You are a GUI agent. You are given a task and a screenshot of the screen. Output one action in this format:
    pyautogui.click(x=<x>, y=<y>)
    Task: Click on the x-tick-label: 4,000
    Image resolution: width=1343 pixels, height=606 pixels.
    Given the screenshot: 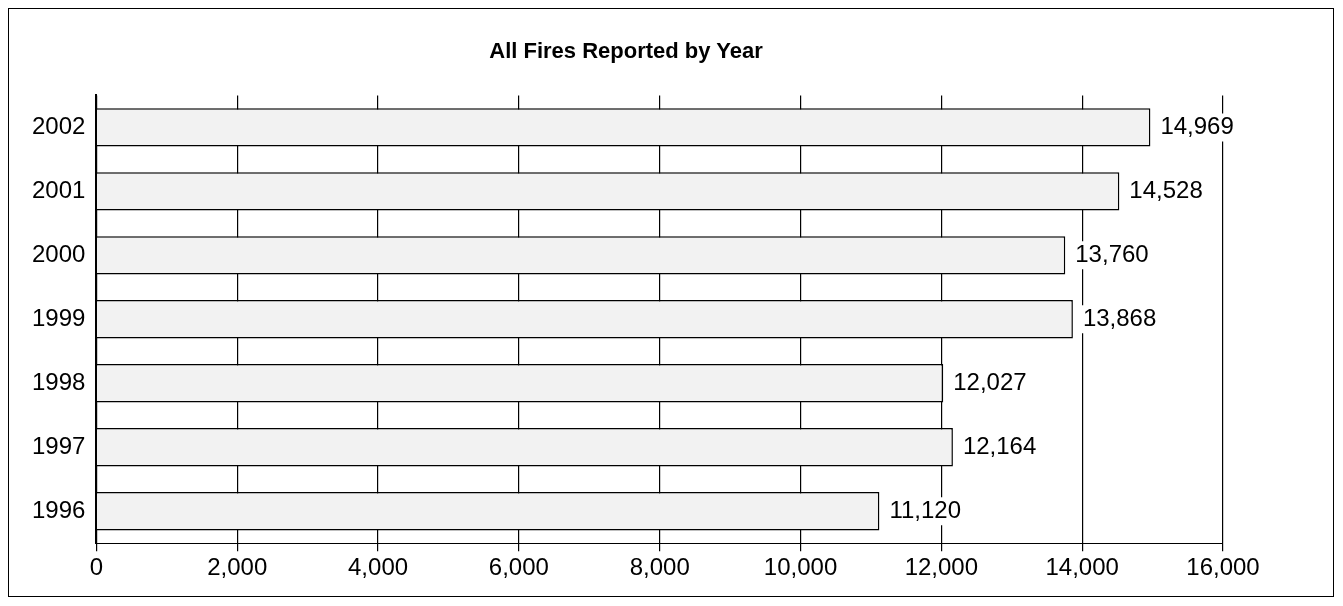 What is the action you would take?
    pyautogui.click(x=378, y=567)
    